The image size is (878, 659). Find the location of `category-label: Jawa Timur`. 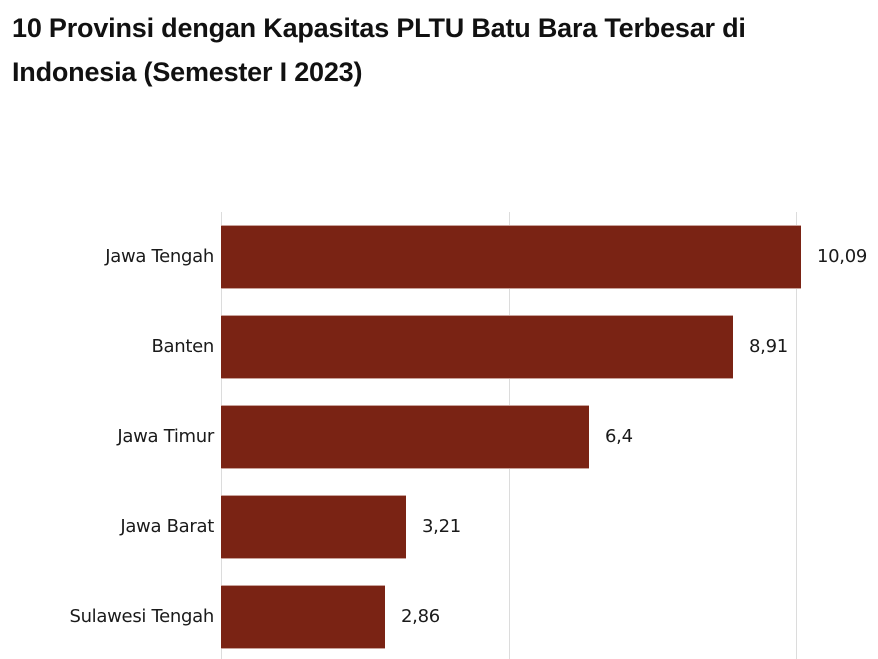

category-label: Jawa Timur is located at coordinates (165, 436).